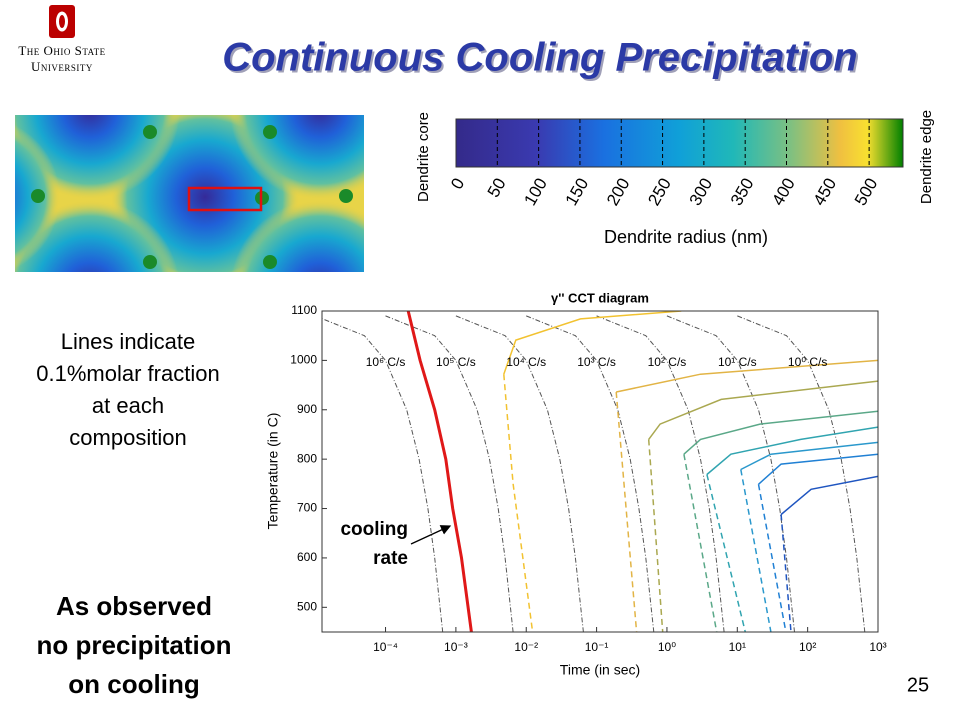  Describe the element at coordinates (926, 157) in the screenshot. I see `colorbar-high-label: Dendrite edge` at that location.